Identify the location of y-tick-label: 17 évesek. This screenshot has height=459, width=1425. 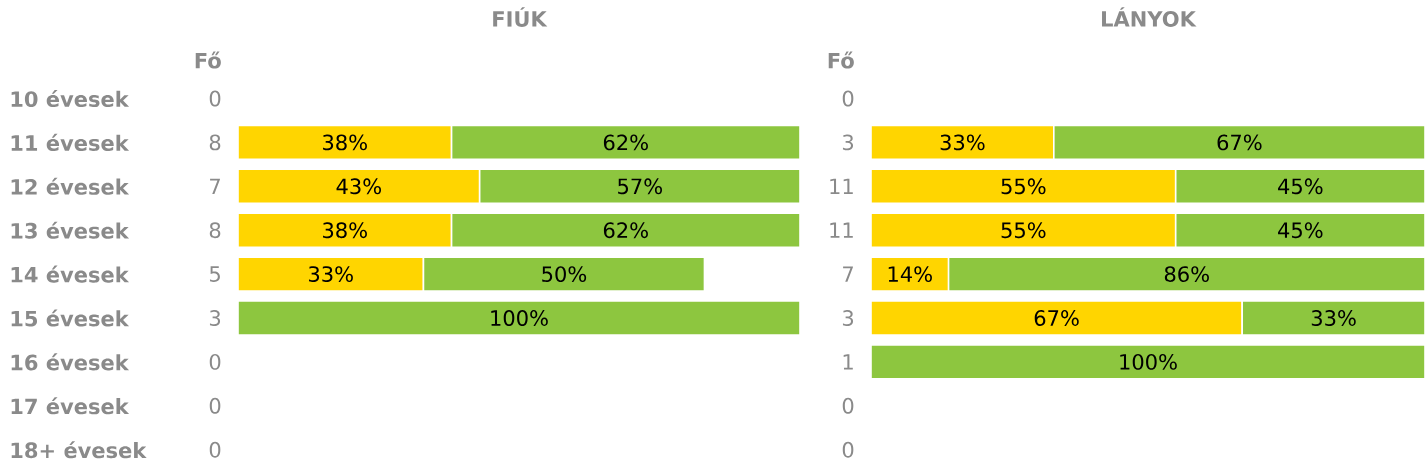
(70, 406).